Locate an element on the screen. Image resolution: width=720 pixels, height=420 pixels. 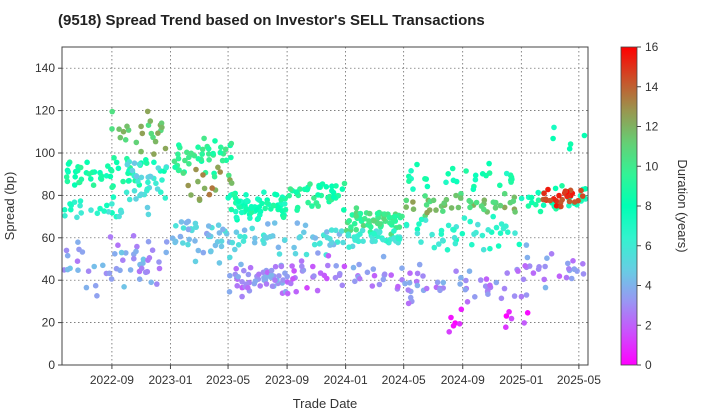
y-tick-label: 40 is located at coordinates (49, 280).